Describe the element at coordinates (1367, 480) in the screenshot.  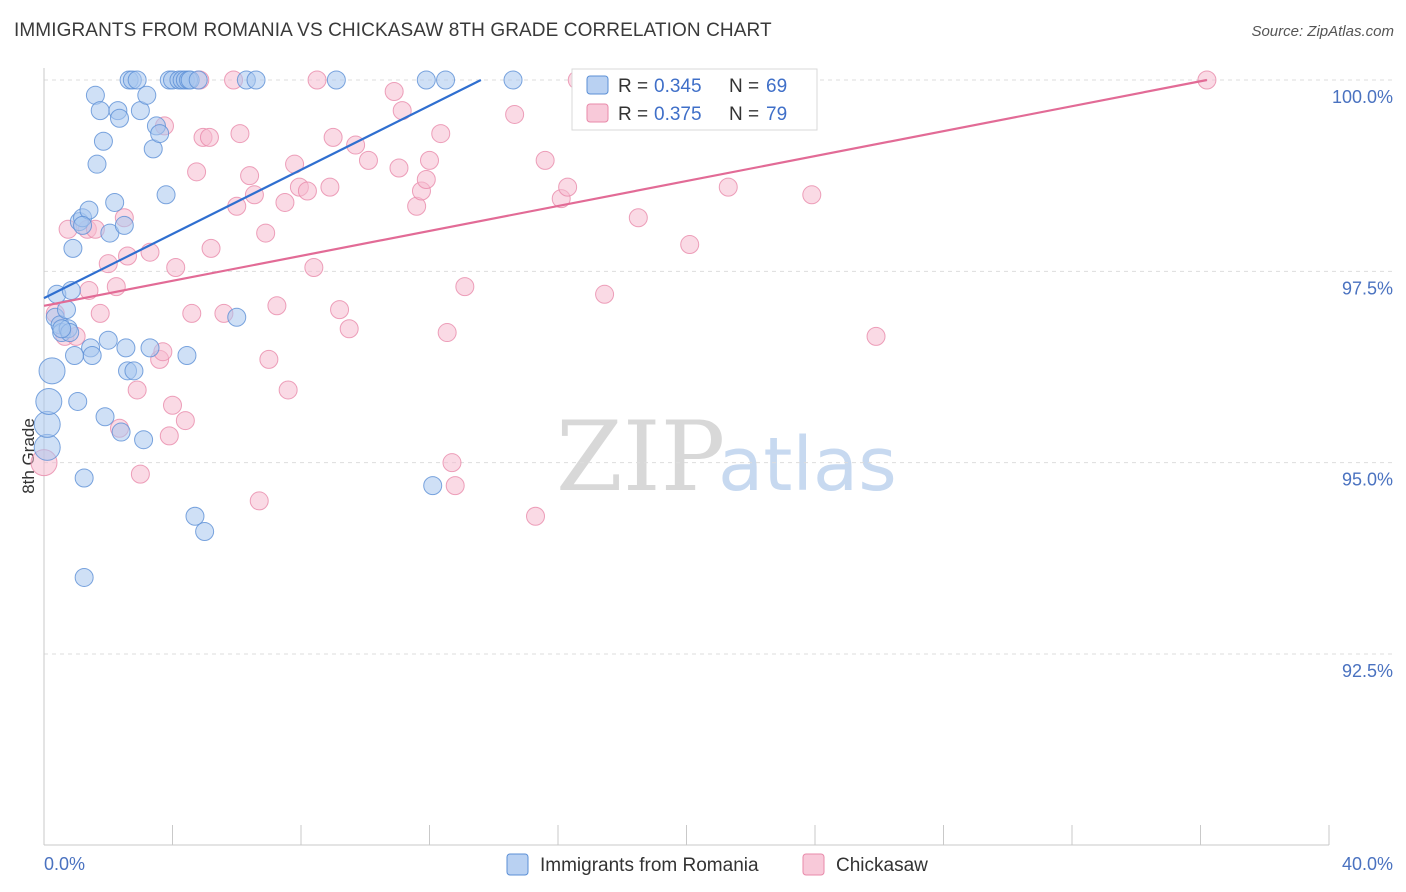
I see `y-tick-label: 95.0%` at that location.